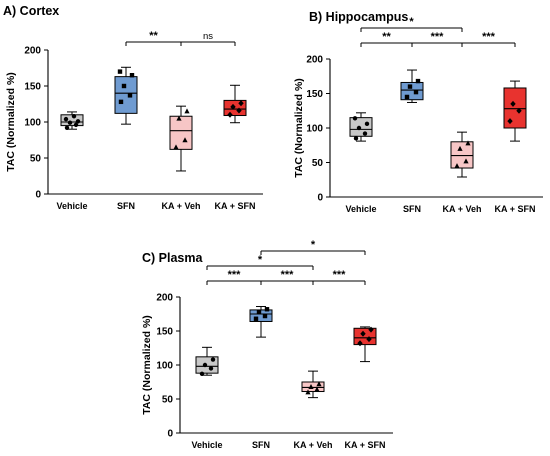 This screenshot has height=456, width=550. I want to click on significance-bracket: ns, so click(208, 38).